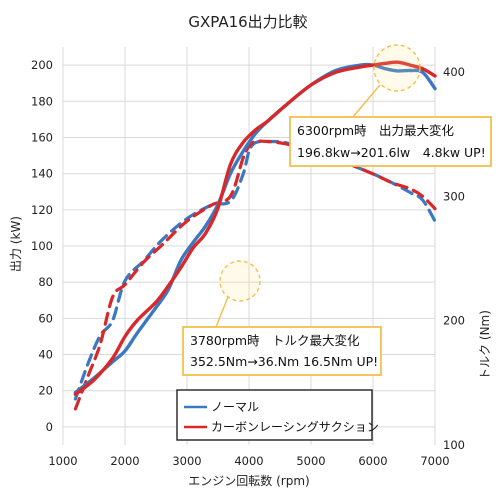  What do you see at coordinates (485, 345) in the screenshot?
I see `right-axis-title: トルク (Nm)` at bounding box center [485, 345].